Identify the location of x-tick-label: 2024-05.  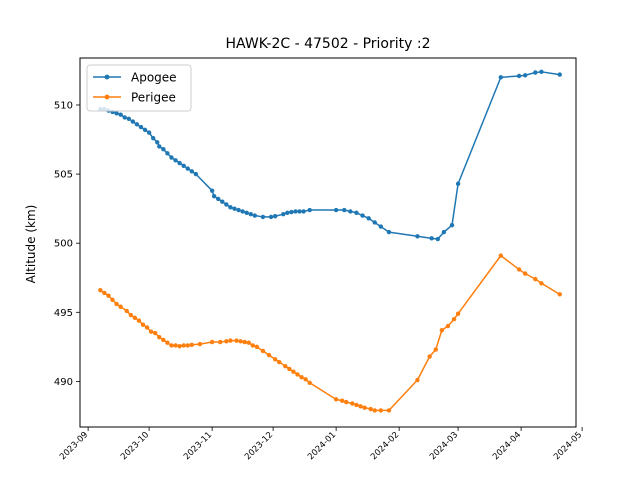
(568, 446).